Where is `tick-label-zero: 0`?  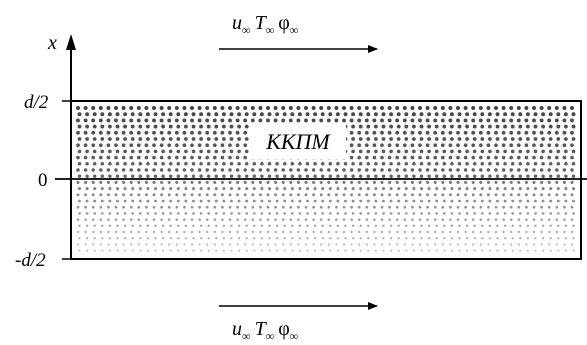 tick-label-zero: 0 is located at coordinates (43, 180).